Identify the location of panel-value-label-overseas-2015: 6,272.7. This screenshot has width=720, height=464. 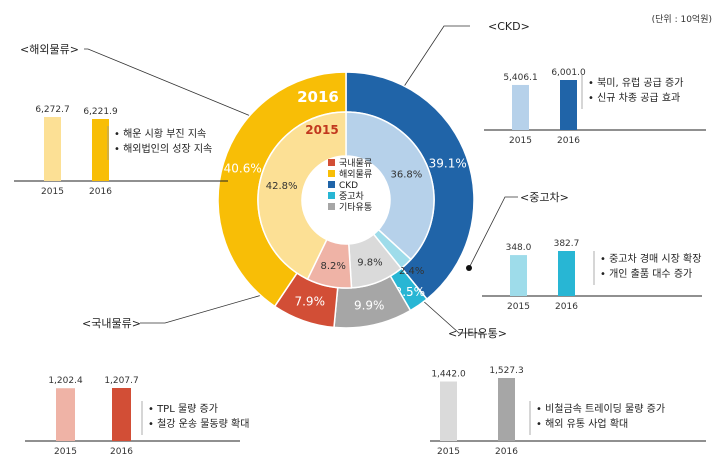
(52, 110).